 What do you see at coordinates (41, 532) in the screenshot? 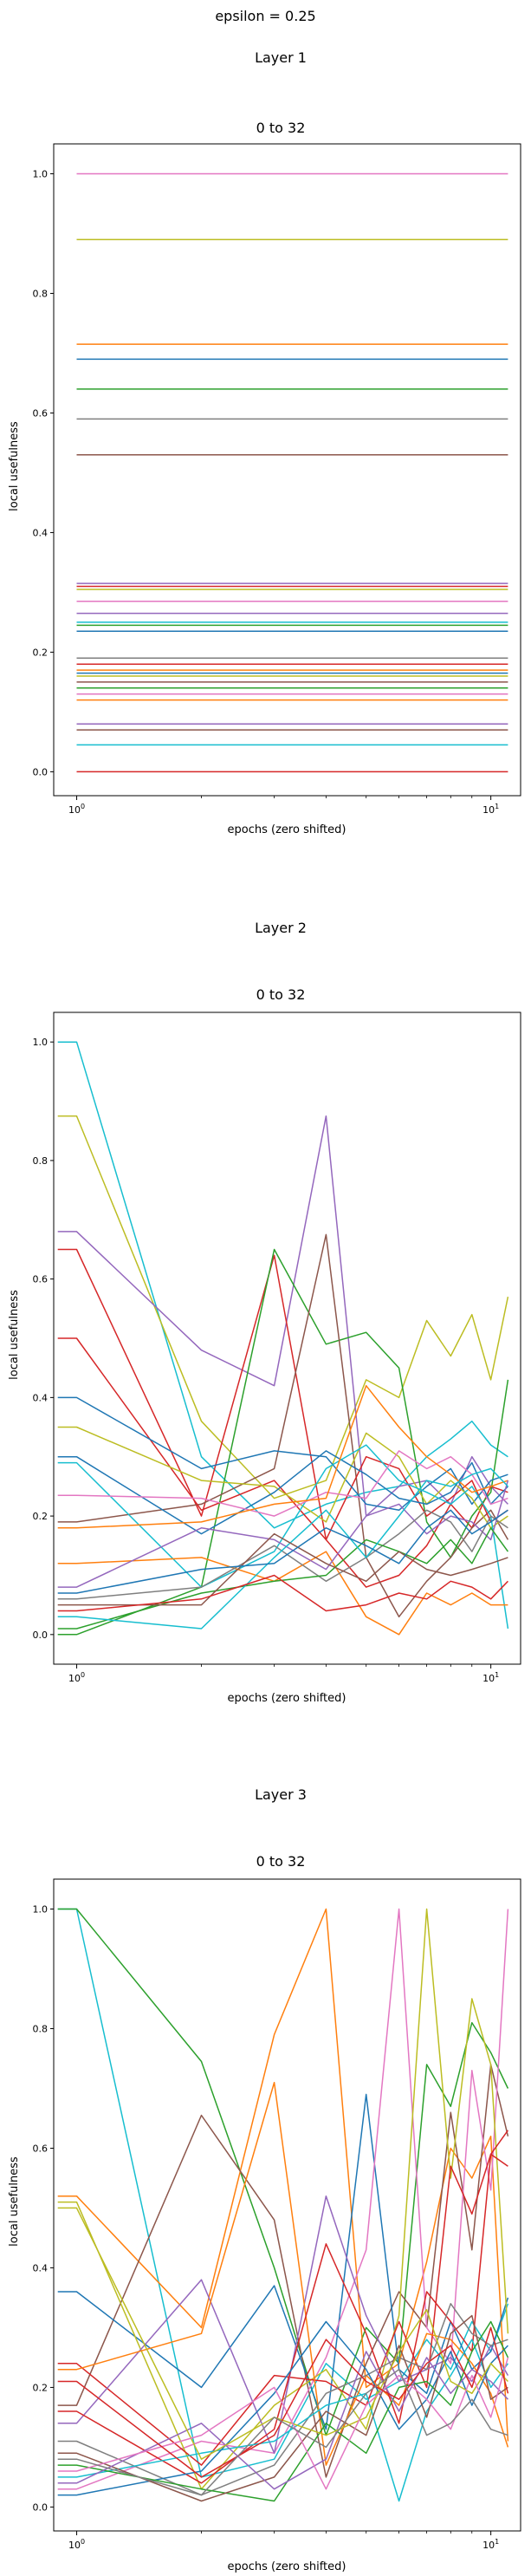
I see `y-tick-label-1-2: 0.4` at bounding box center [41, 532].